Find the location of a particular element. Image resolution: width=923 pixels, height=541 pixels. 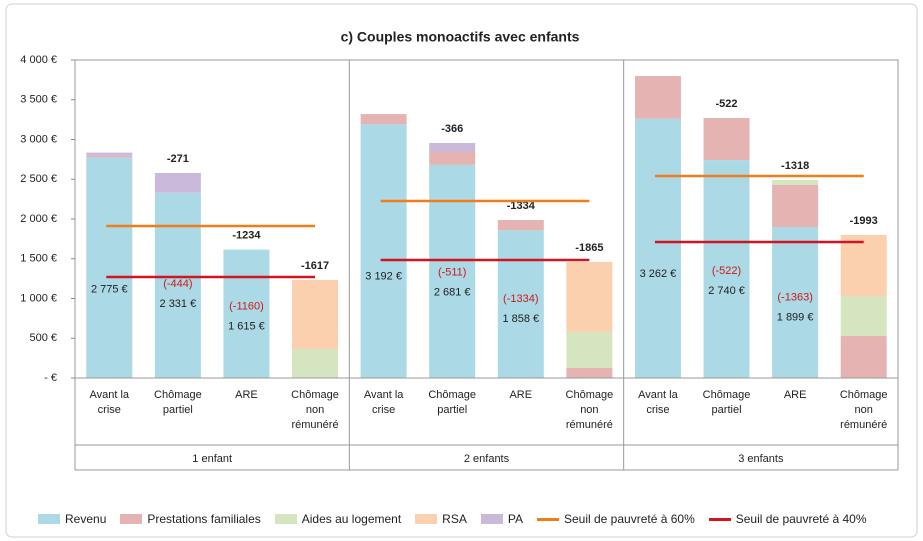

value-label: 2 331 € is located at coordinates (178, 304).